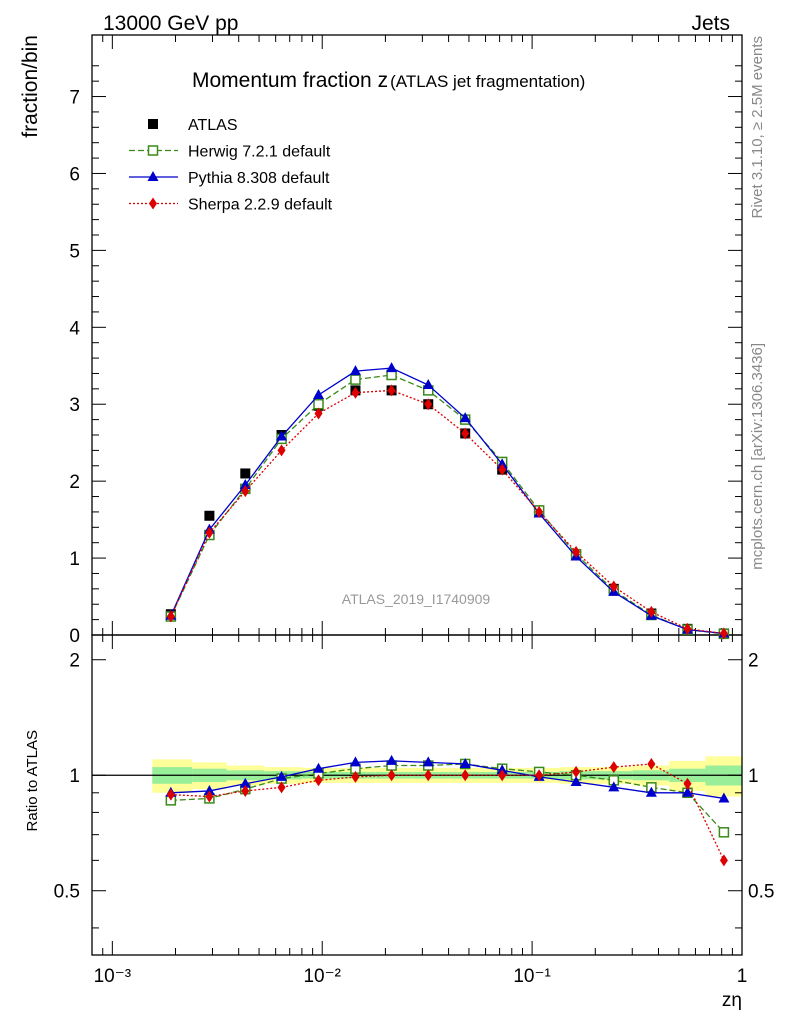 This screenshot has height=1024, width=786. I want to click on y-tick-label: 6, so click(74, 174).